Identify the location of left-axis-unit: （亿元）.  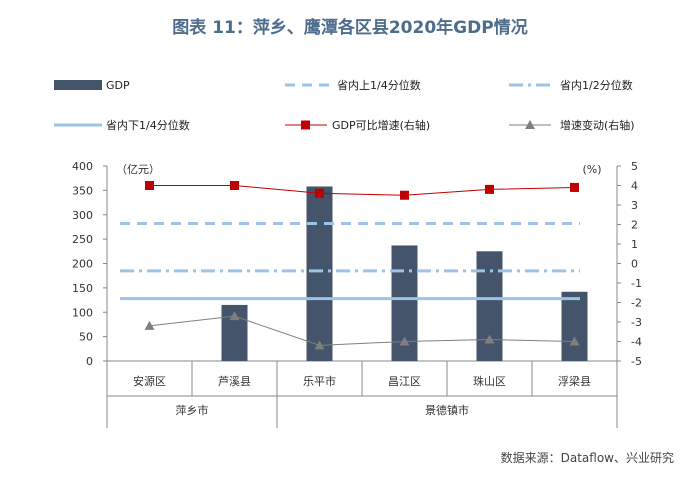
(138, 169).